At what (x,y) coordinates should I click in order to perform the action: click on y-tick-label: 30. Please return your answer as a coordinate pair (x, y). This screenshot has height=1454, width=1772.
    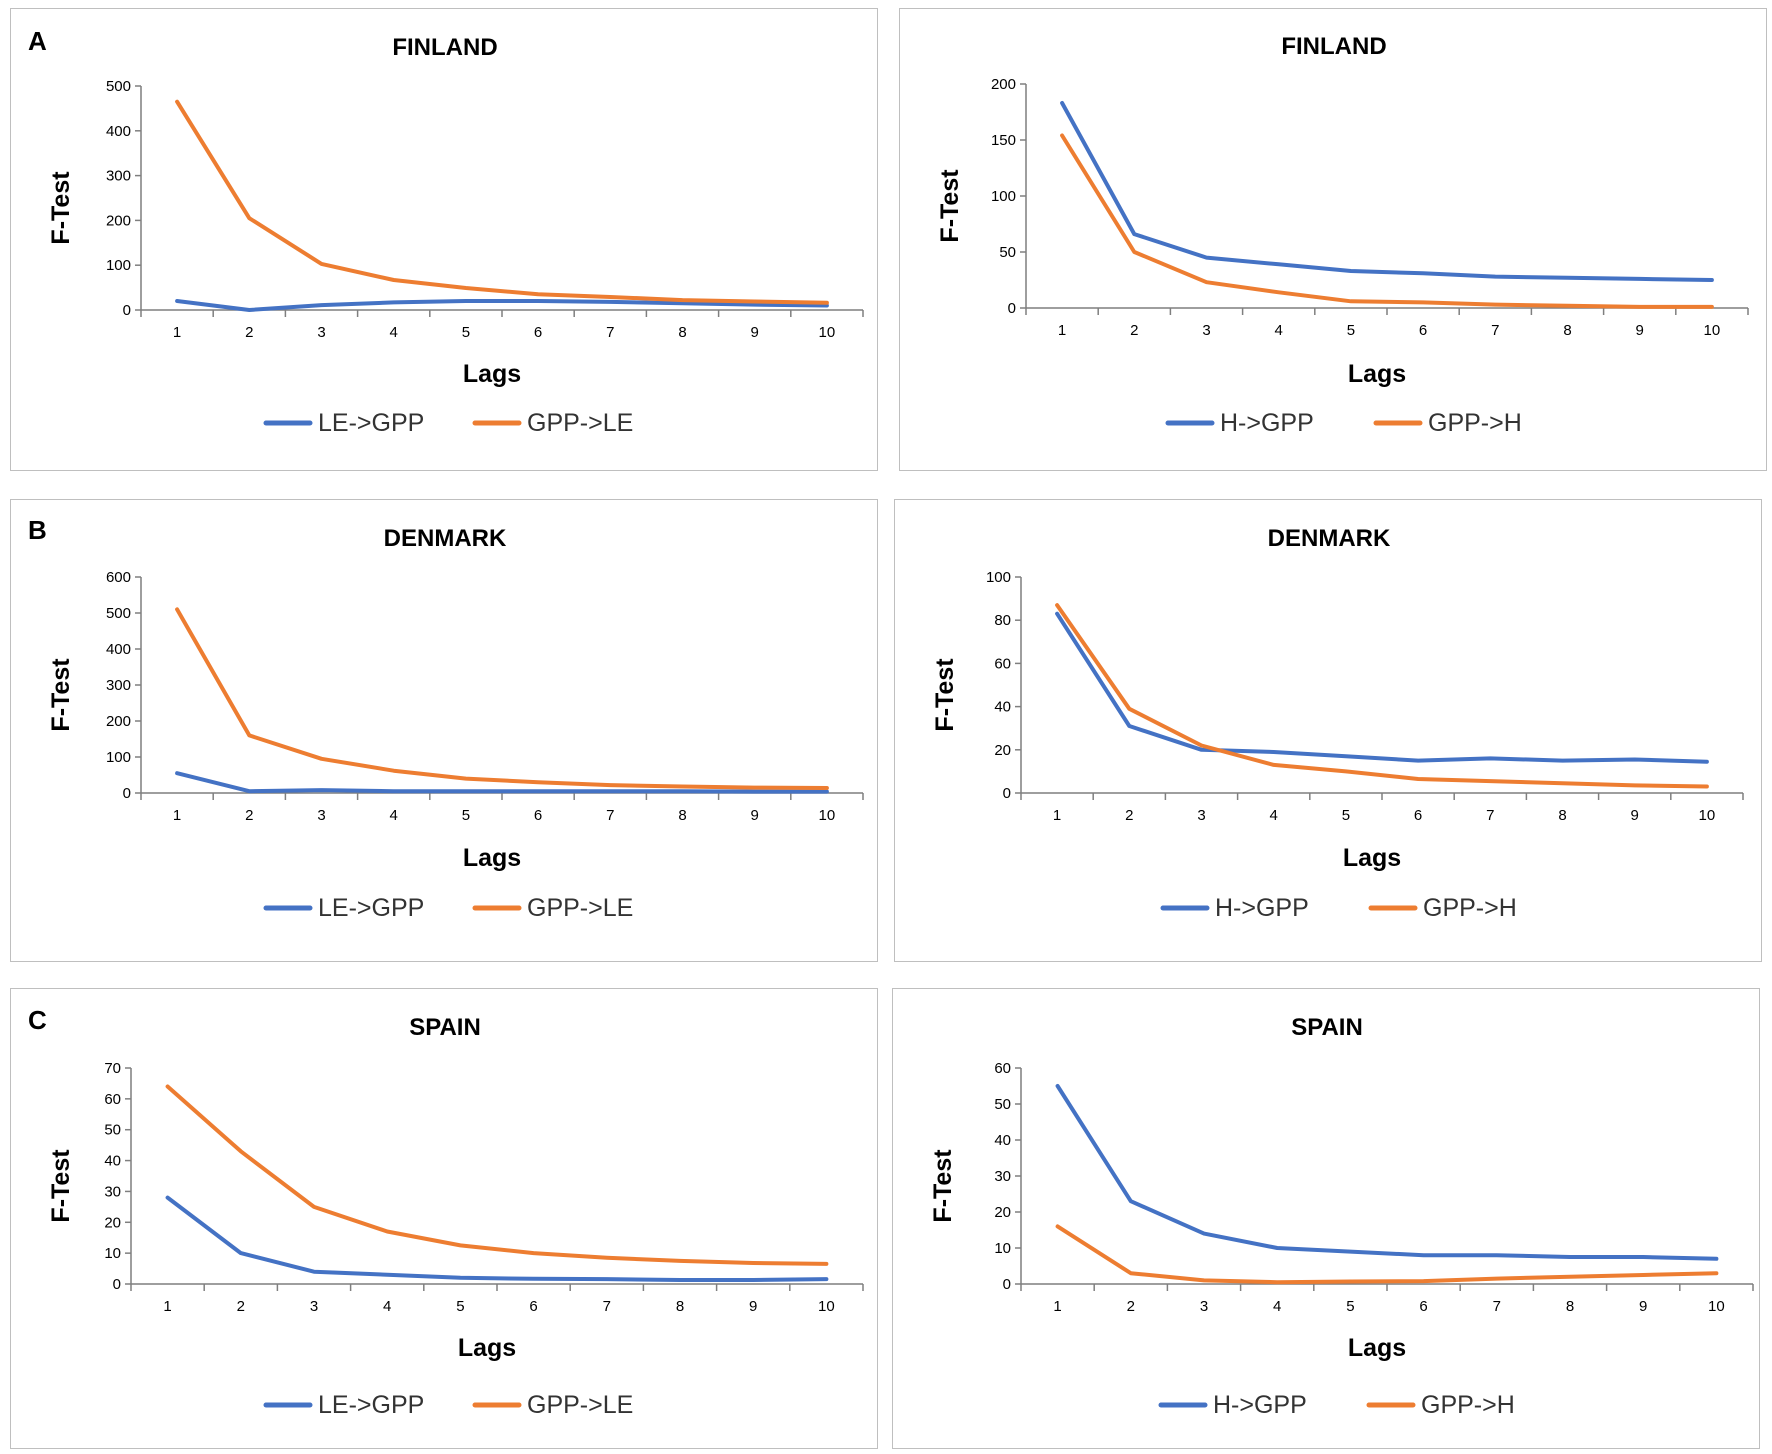
    Looking at the image, I should click on (1002, 1176).